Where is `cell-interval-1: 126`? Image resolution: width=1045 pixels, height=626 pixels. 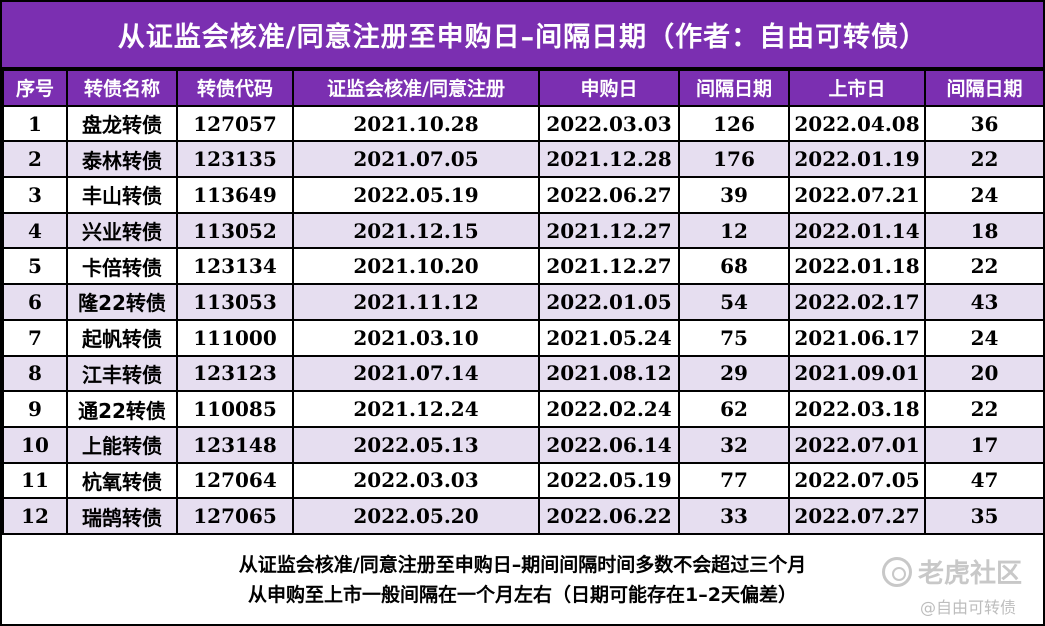
cell-interval-1: 126 is located at coordinates (734, 123).